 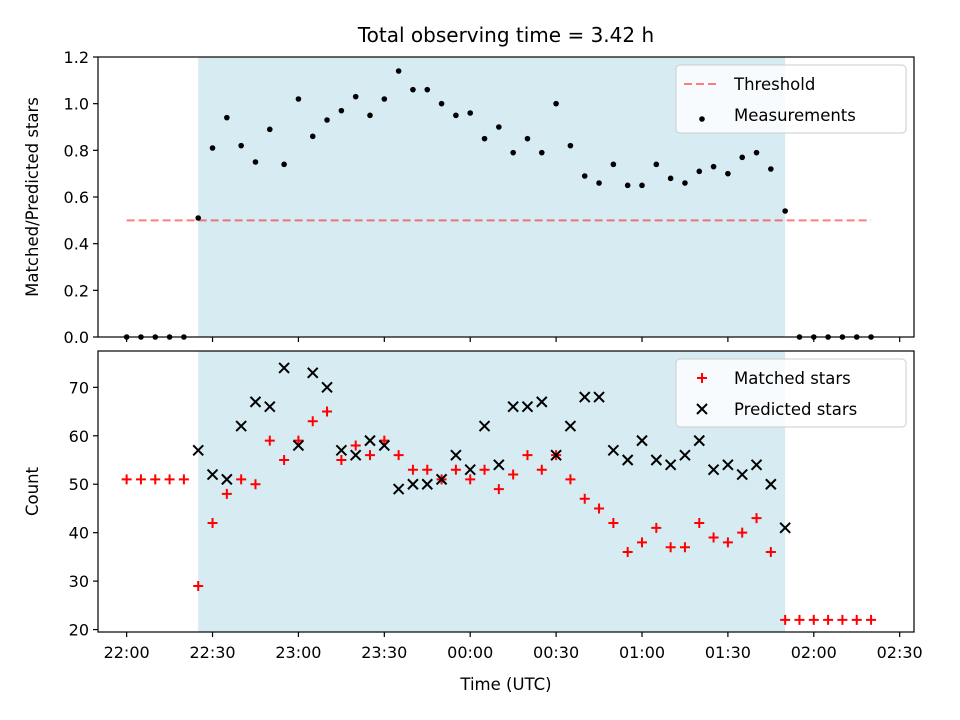 I want to click on x-tick-label: 23:00, so click(x=298, y=652).